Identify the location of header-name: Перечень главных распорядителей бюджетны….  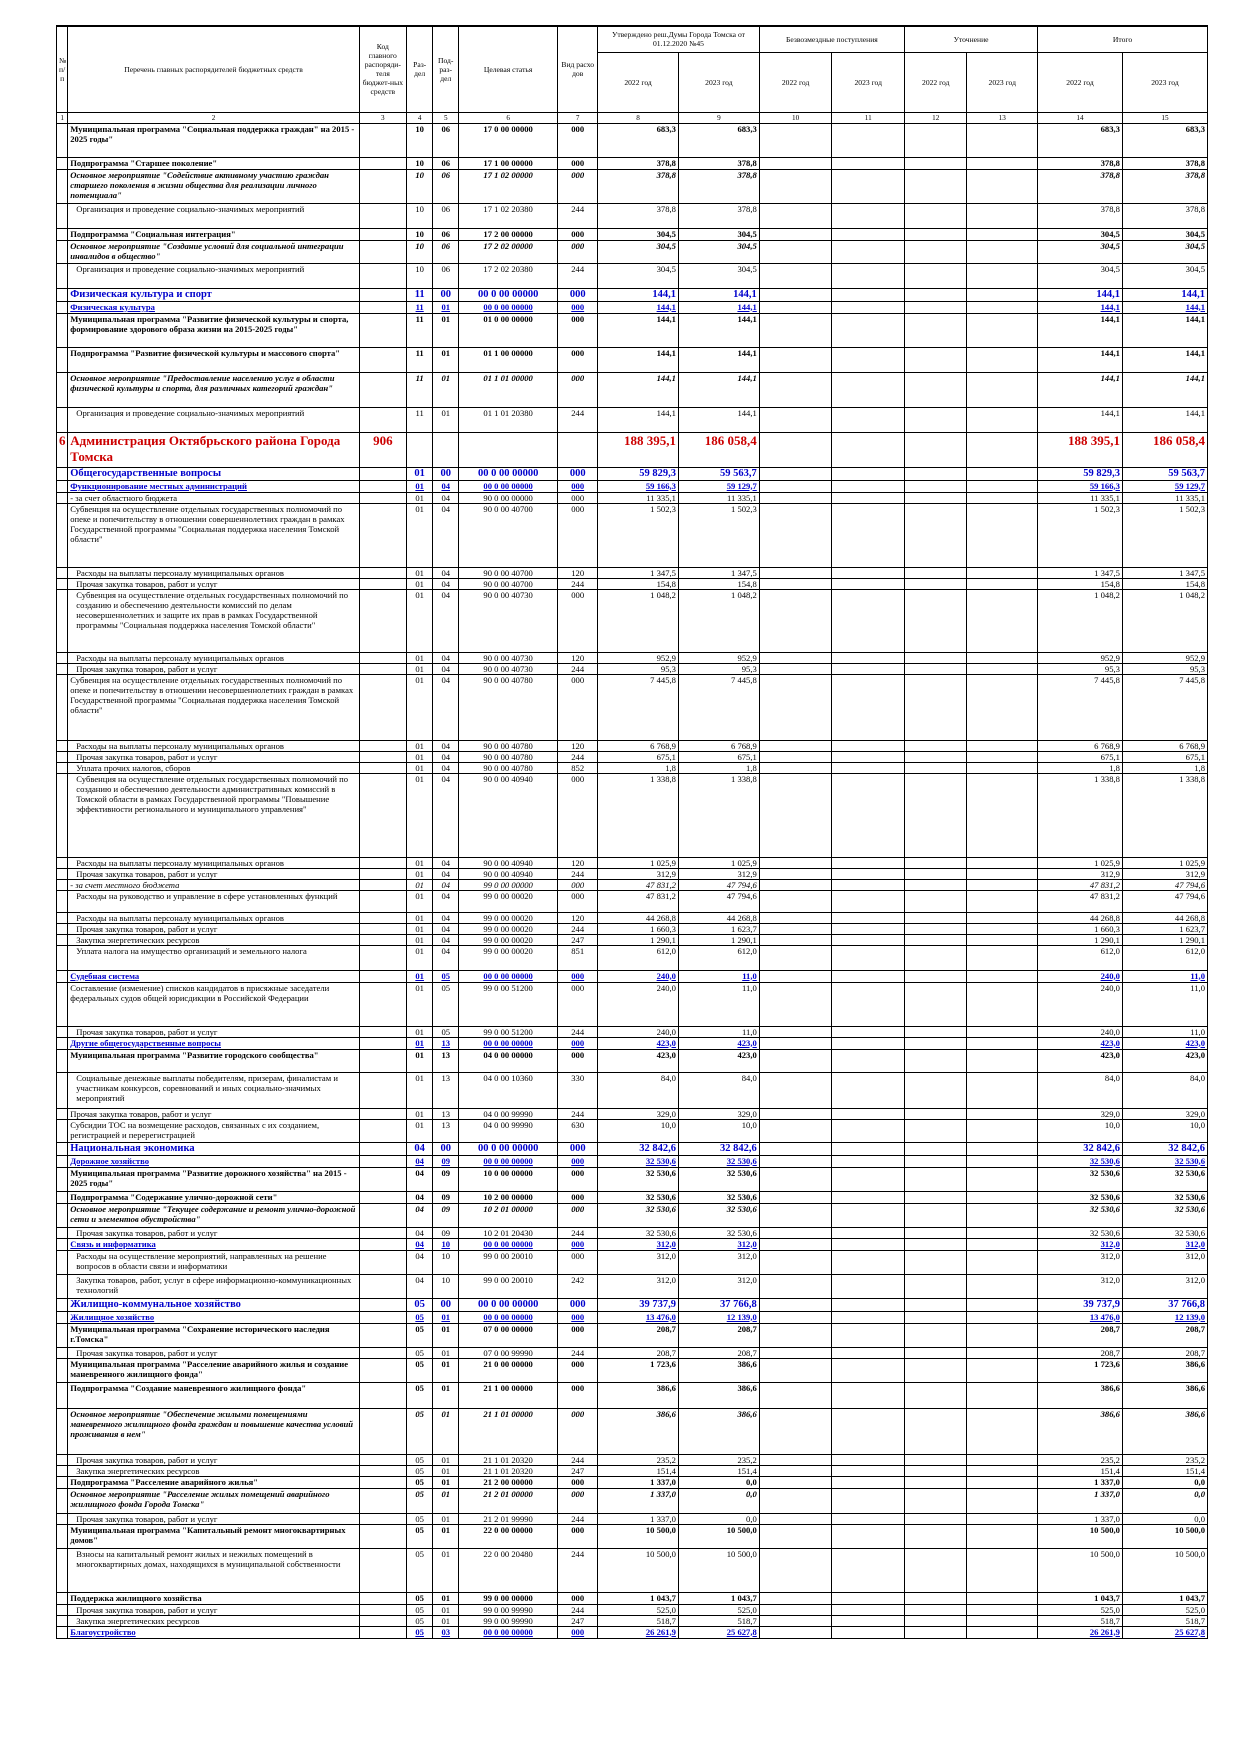
(213, 69).